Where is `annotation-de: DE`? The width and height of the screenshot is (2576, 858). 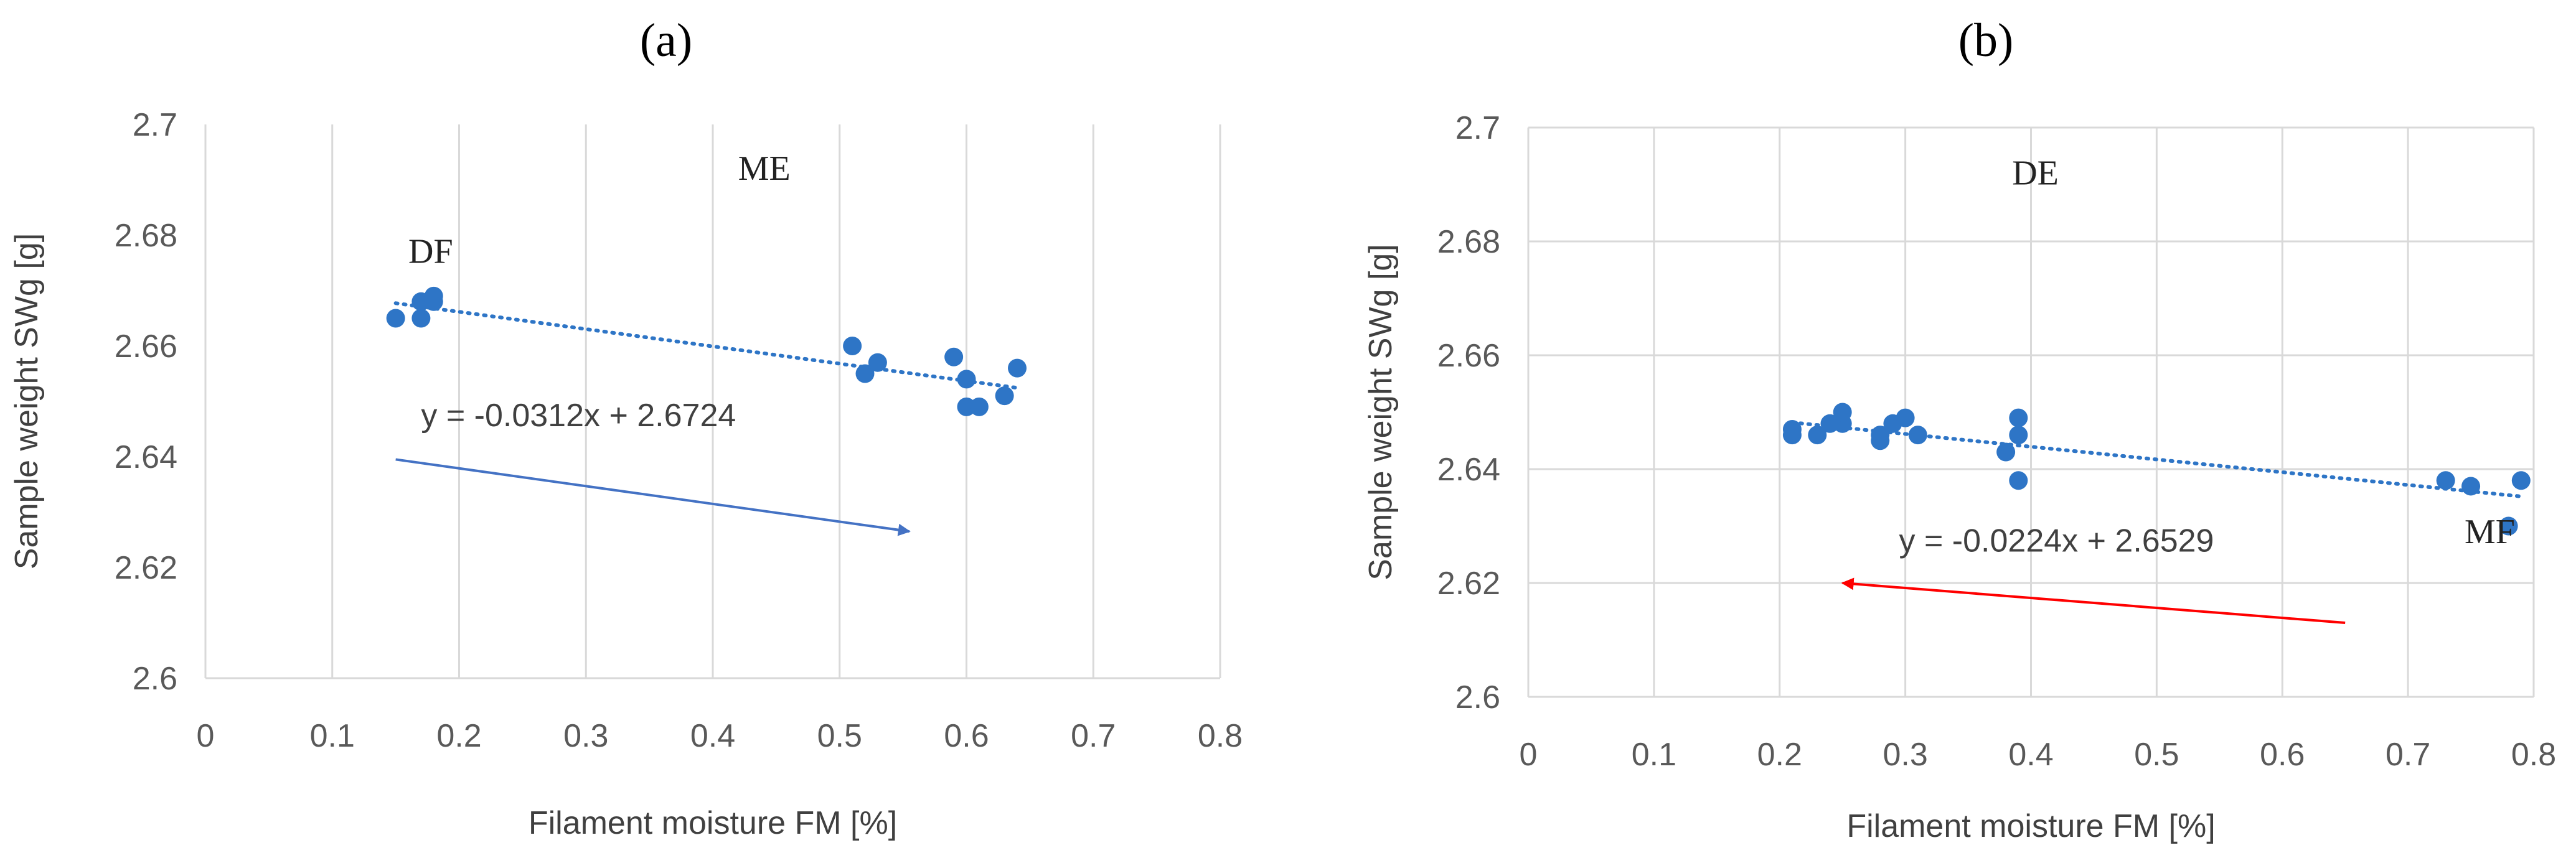 annotation-de: DE is located at coordinates (2035, 173).